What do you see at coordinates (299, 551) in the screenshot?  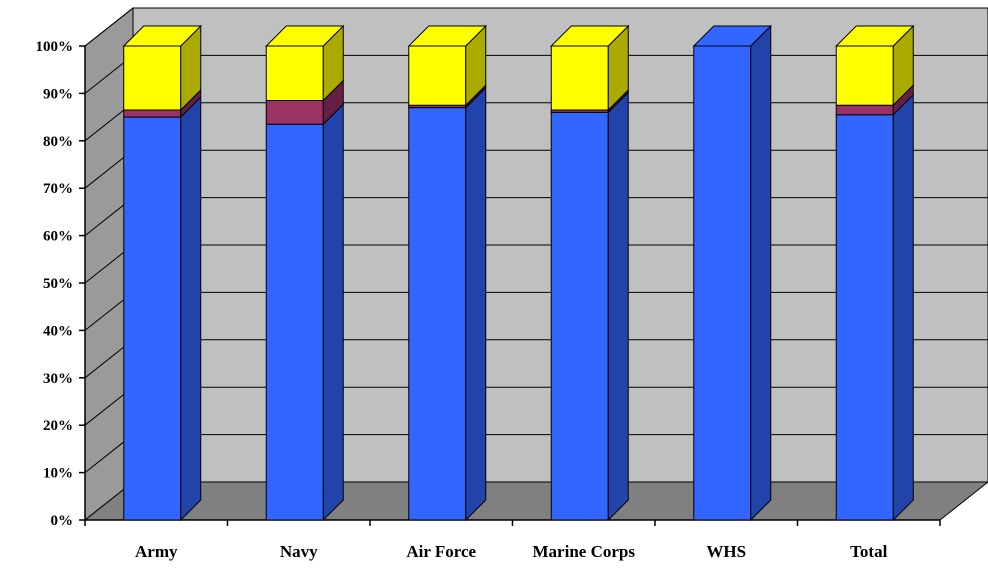 I see `x-tick-label: Navy` at bounding box center [299, 551].